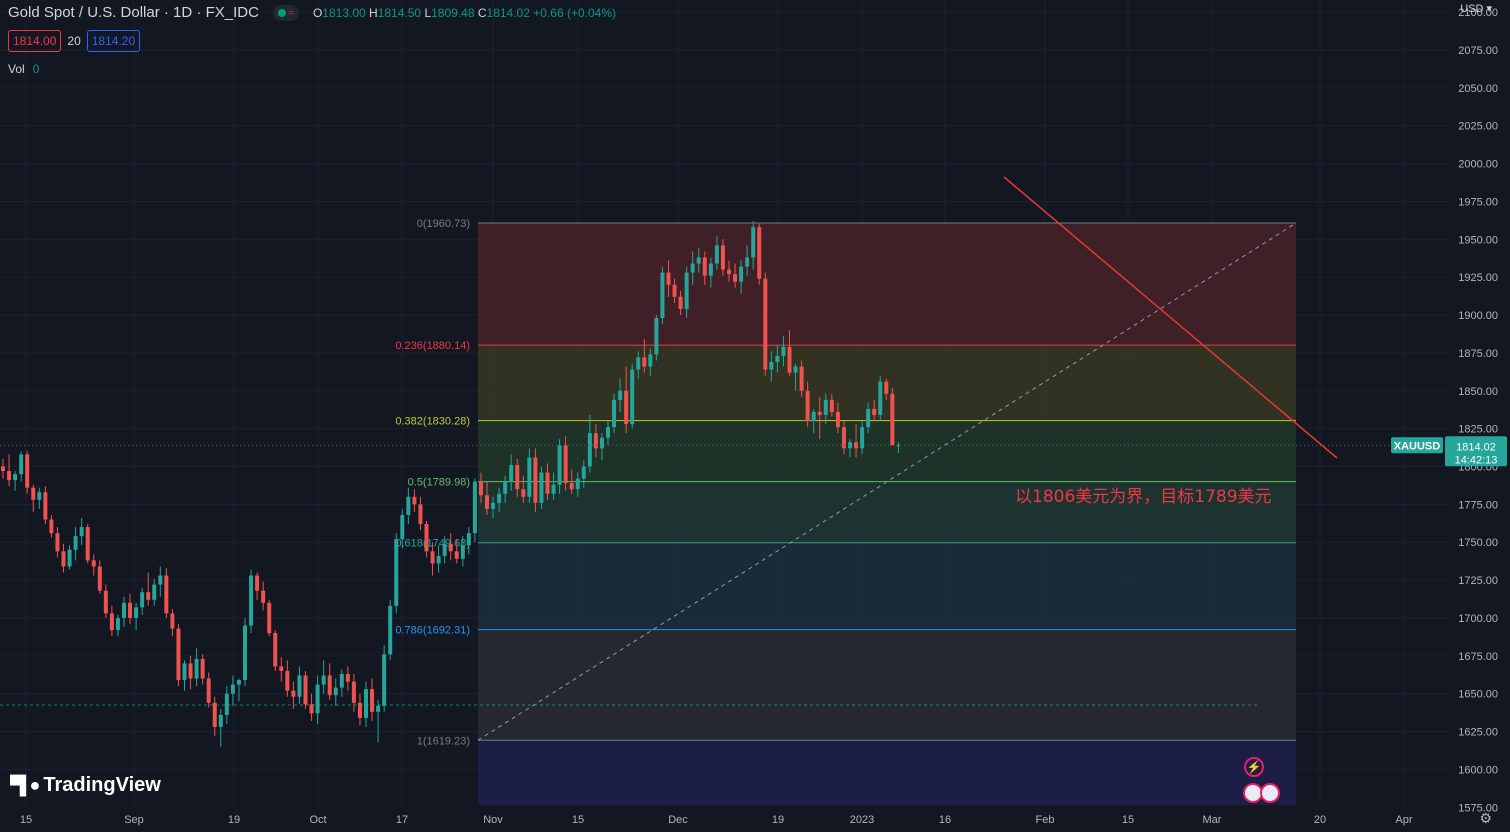 Image resolution: width=1510 pixels, height=832 pixels. What do you see at coordinates (1478, 770) in the screenshot?
I see `price-tick-label: 1600.00` at bounding box center [1478, 770].